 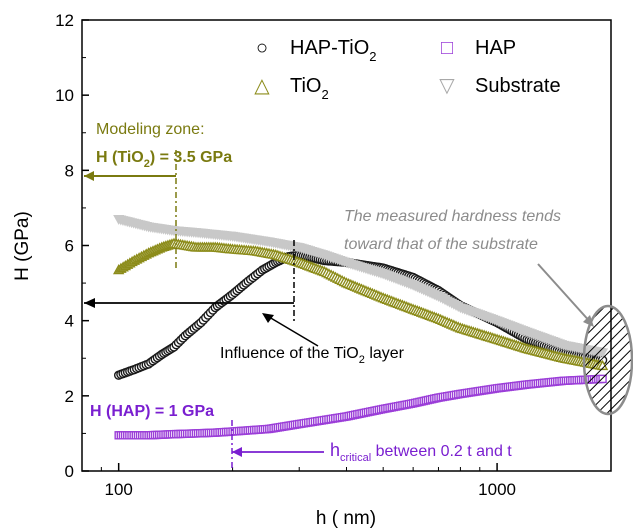 I want to click on x-tick-label: 100, so click(x=118, y=489).